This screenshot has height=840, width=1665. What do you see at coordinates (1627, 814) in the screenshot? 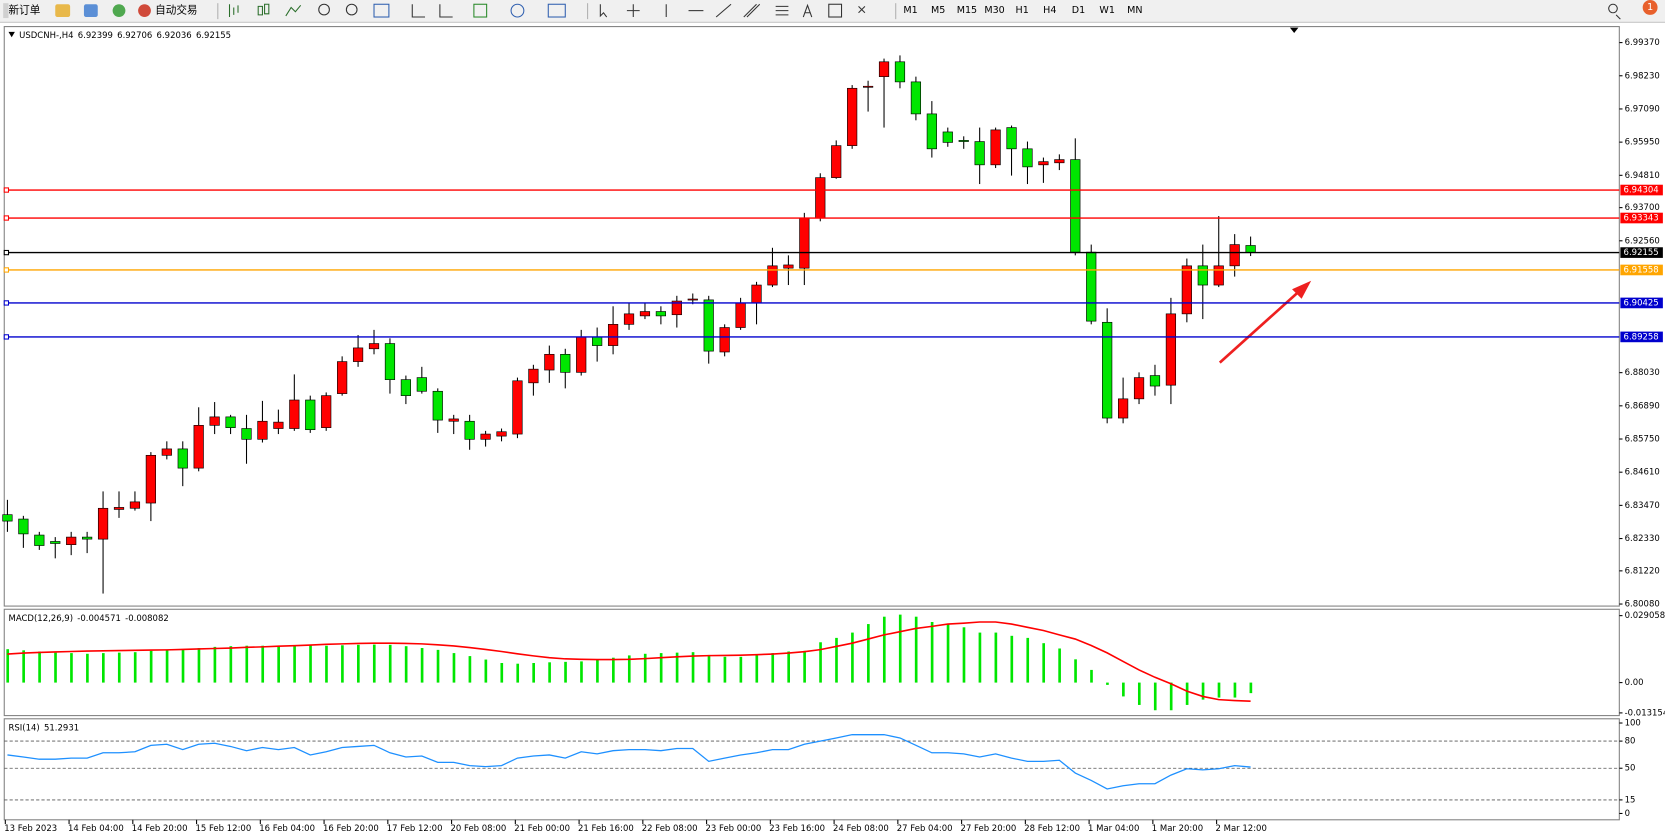
I see `y-tick-label: 0` at bounding box center [1627, 814].